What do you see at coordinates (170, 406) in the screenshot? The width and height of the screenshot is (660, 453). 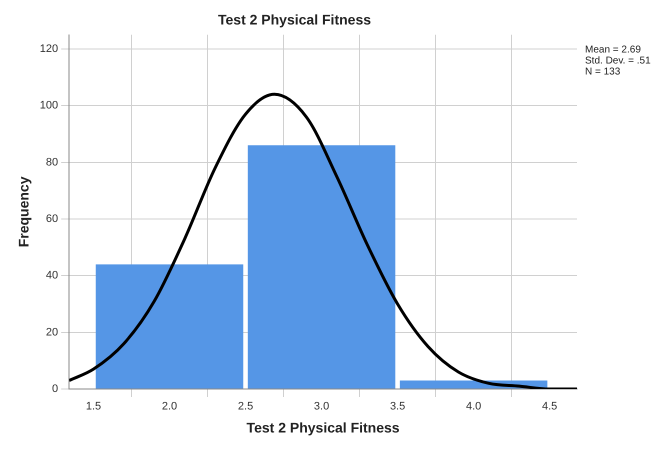 I see `x-tick-label: 2.0` at bounding box center [170, 406].